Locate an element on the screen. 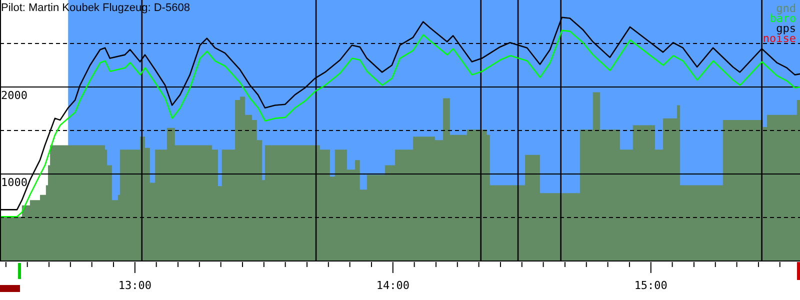  x-tick-label: 15:00 is located at coordinates (651, 285).